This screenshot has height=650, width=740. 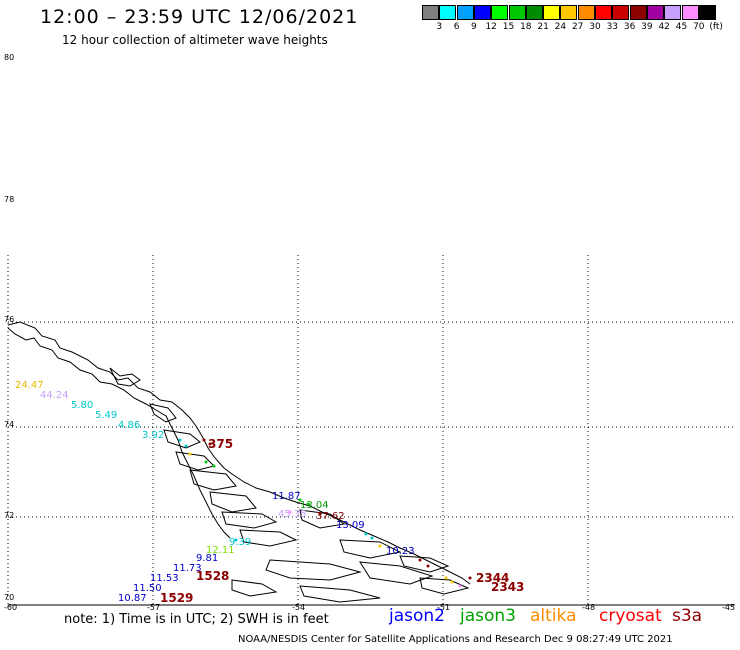 I want to click on lon-label: -45, so click(x=728, y=607).